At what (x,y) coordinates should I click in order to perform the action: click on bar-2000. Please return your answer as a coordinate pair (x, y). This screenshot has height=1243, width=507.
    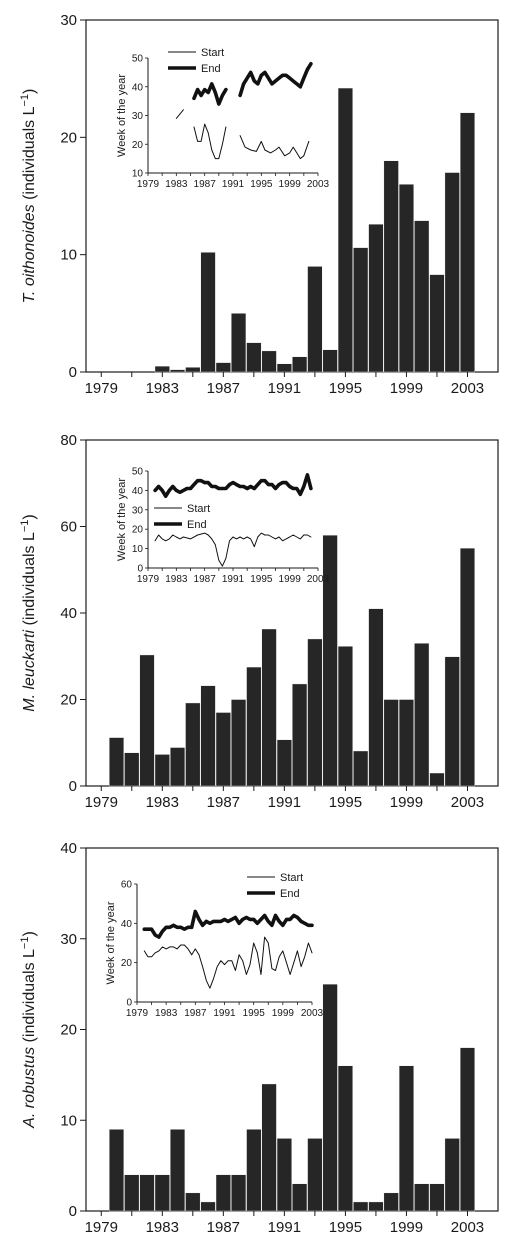
    Looking at the image, I should click on (422, 715).